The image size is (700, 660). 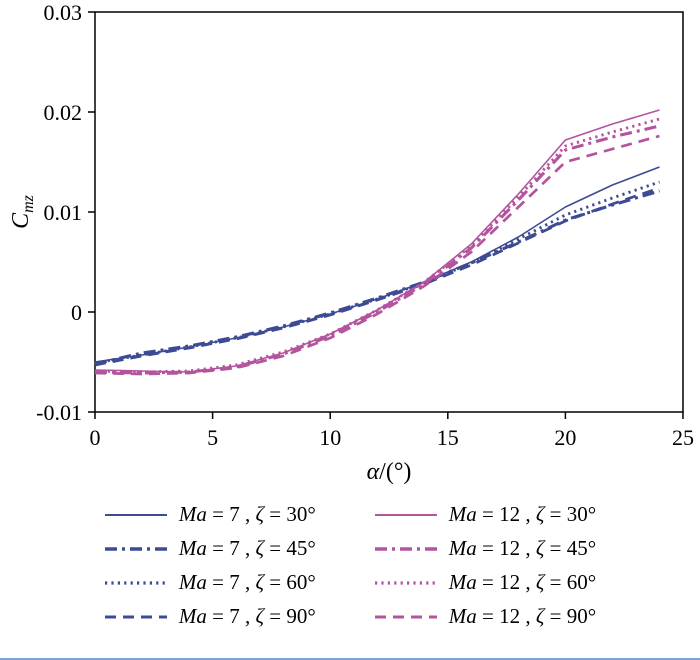 I want to click on x-tick-label: 25, so click(x=683, y=437).